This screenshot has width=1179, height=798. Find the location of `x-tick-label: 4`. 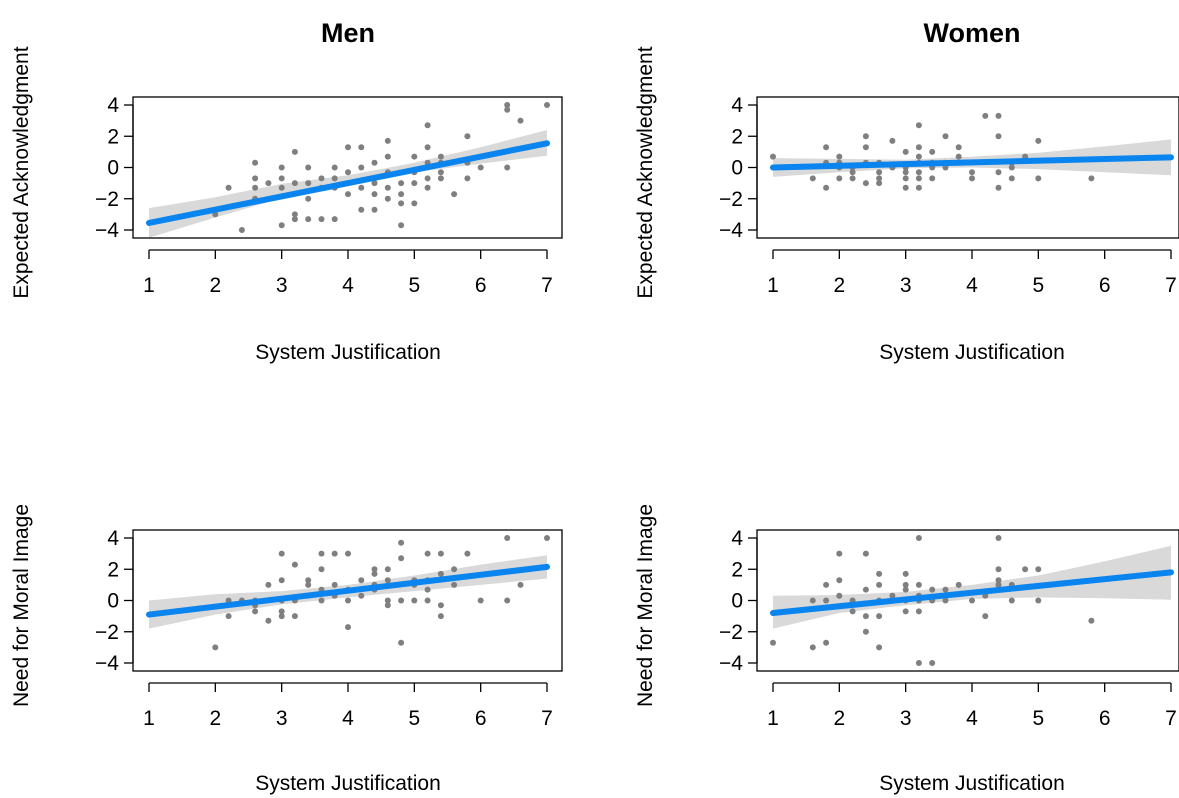

x-tick-label: 4 is located at coordinates (972, 718).